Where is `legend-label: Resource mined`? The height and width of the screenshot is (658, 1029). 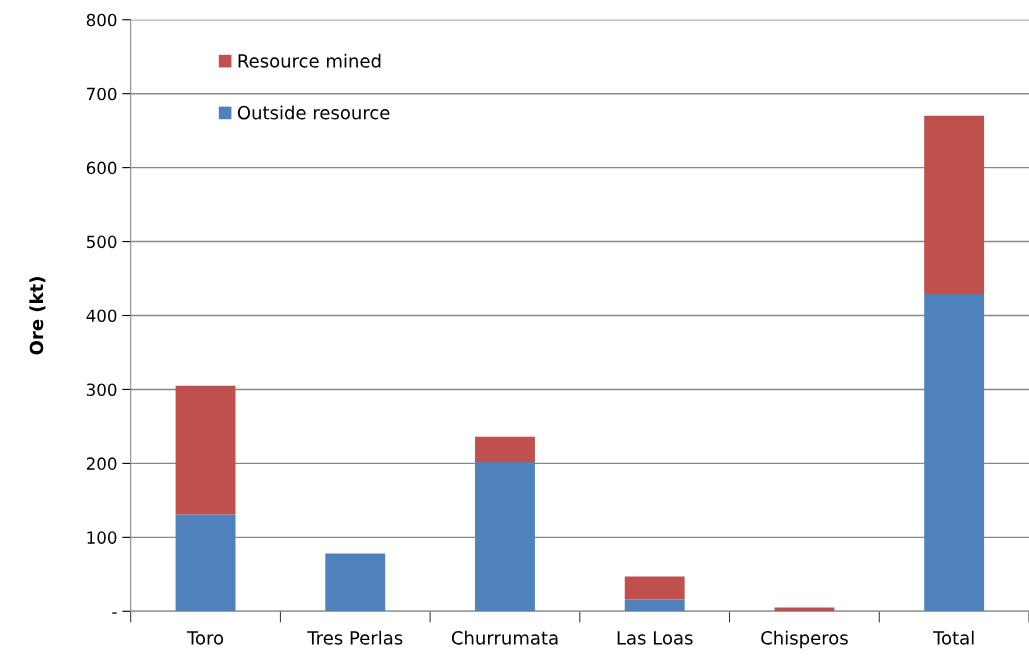
legend-label: Resource mined is located at coordinates (309, 60).